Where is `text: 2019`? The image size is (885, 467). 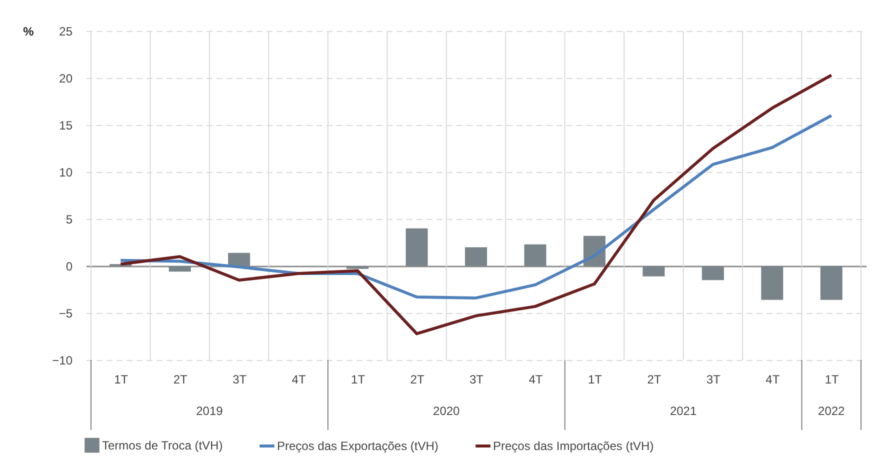 text: 2019 is located at coordinates (210, 411).